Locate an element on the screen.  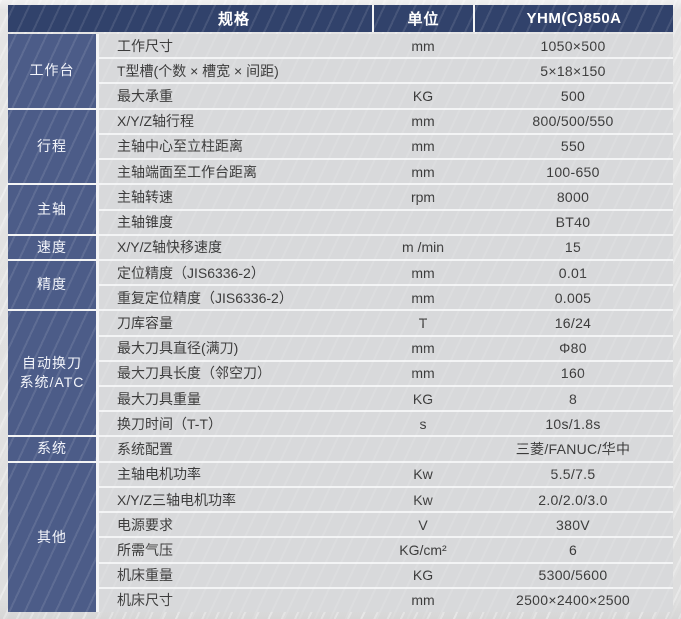
value-cell: 5.5/7.5 is located at coordinates (573, 474).